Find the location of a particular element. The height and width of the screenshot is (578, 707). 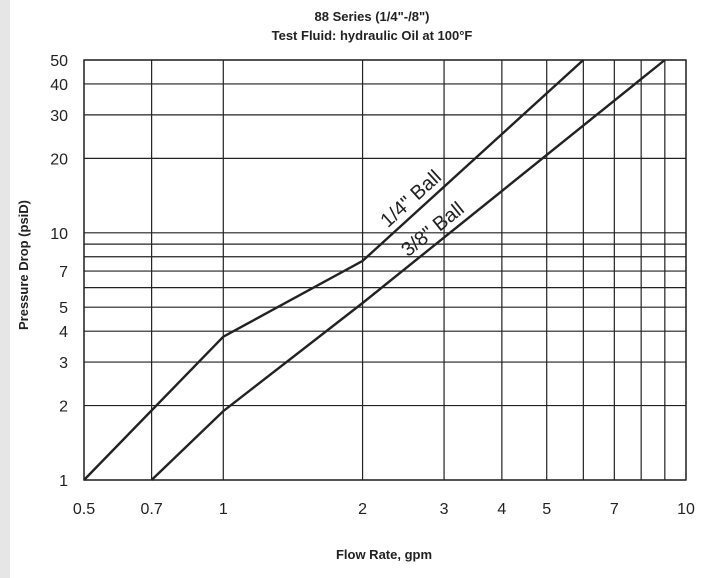

y-tick-label: 3 is located at coordinates (63, 363).